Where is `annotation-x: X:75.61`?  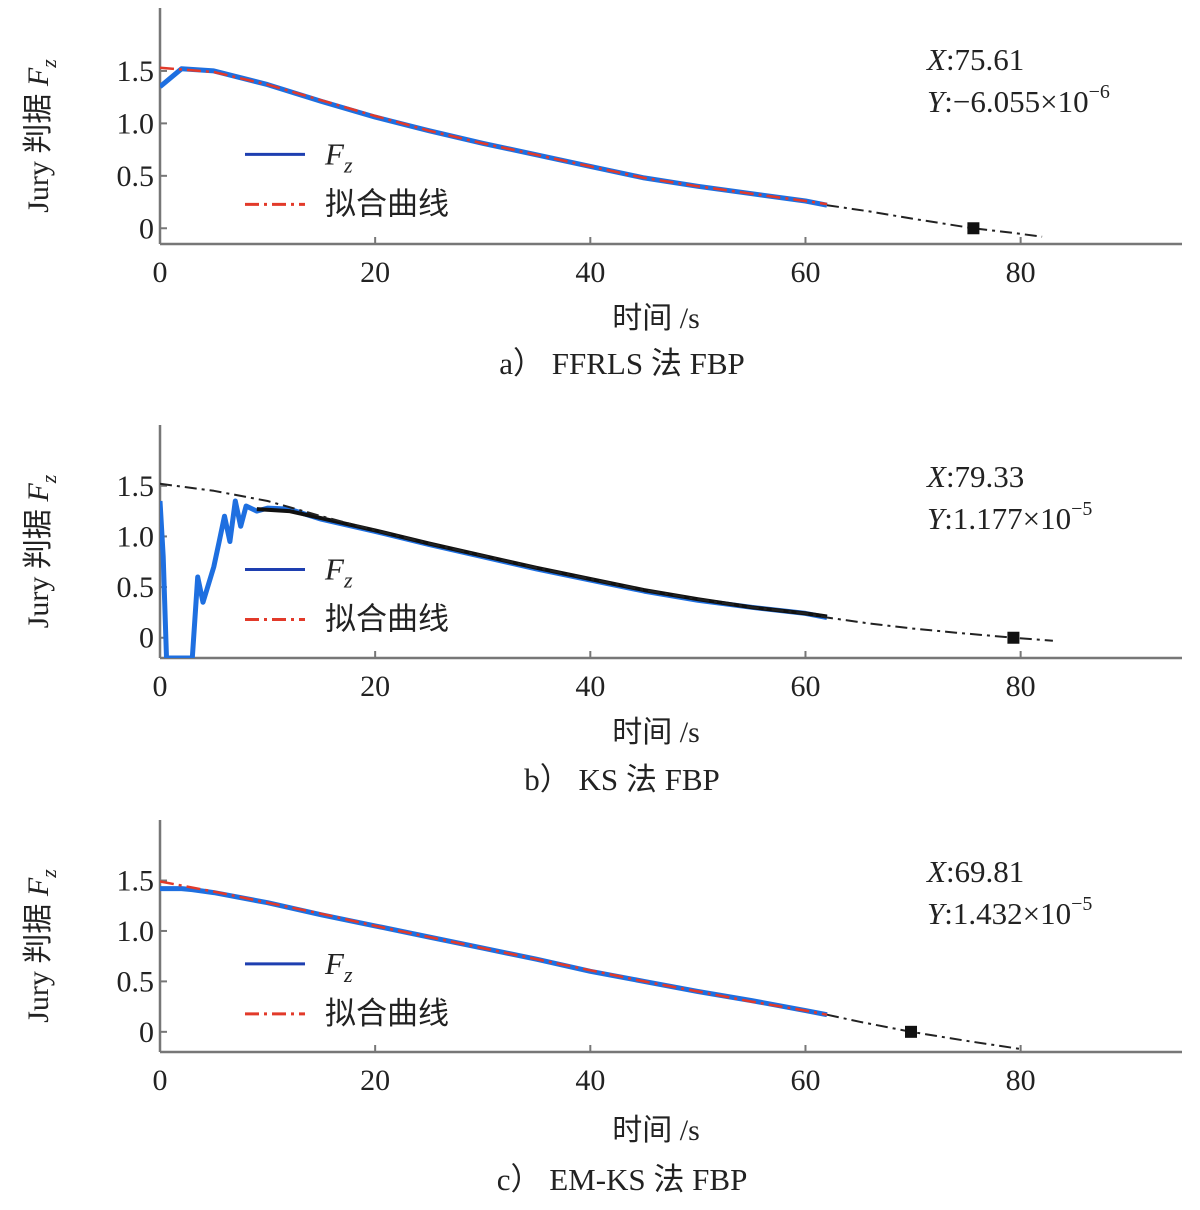
annotation-x: X:75.61 is located at coordinates (974, 59).